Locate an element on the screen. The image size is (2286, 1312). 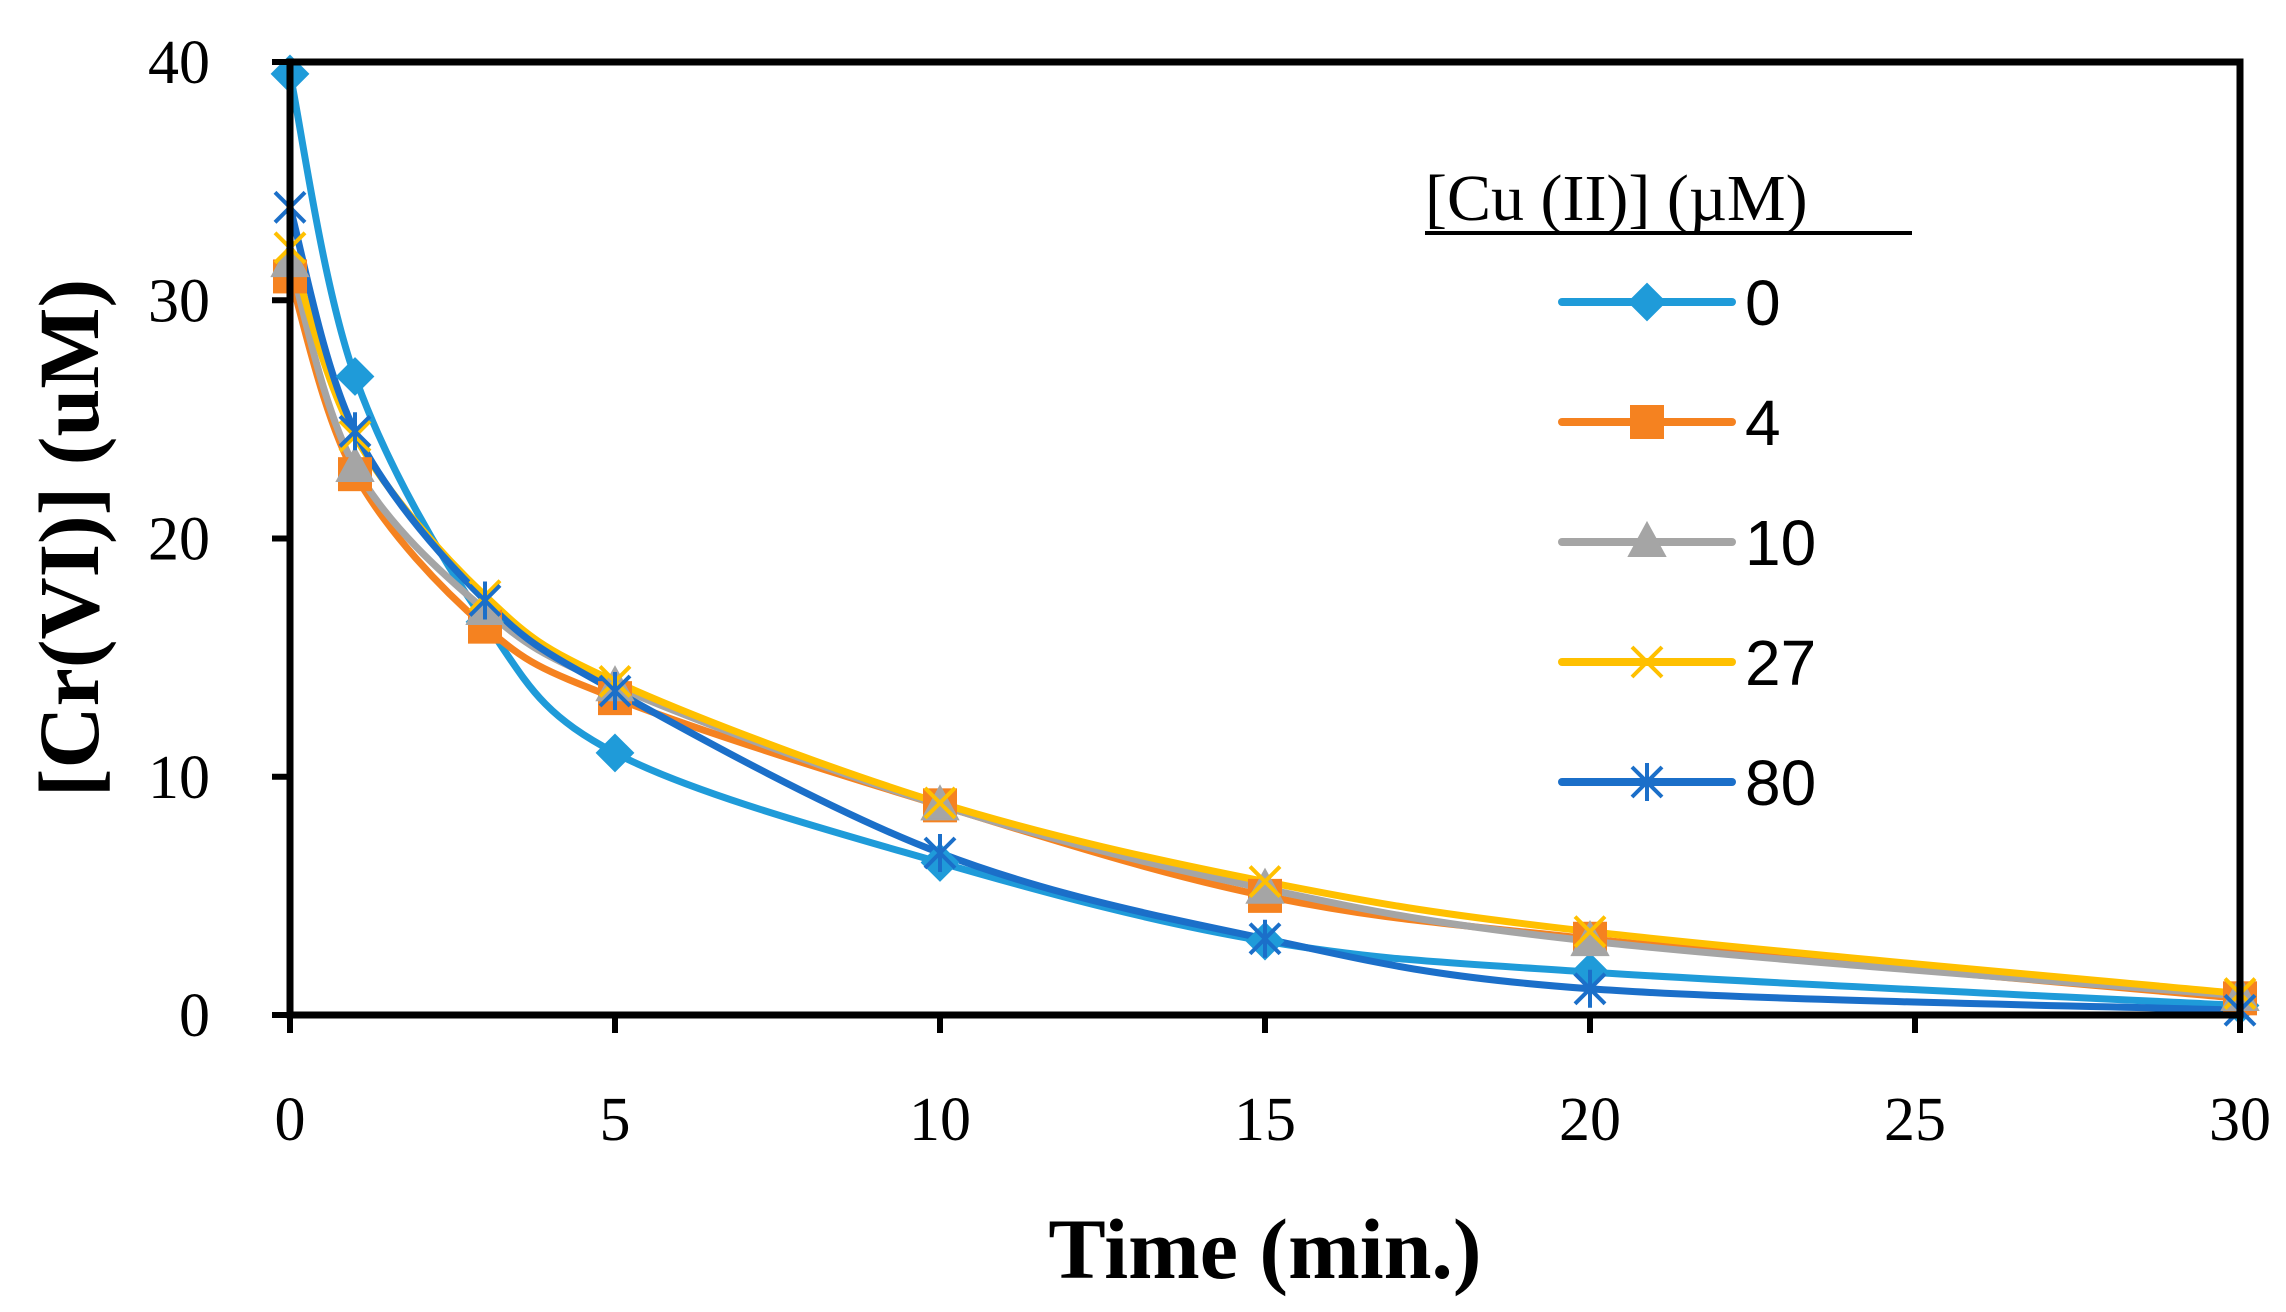
x-tick-label: 10 is located at coordinates (940, 1120).